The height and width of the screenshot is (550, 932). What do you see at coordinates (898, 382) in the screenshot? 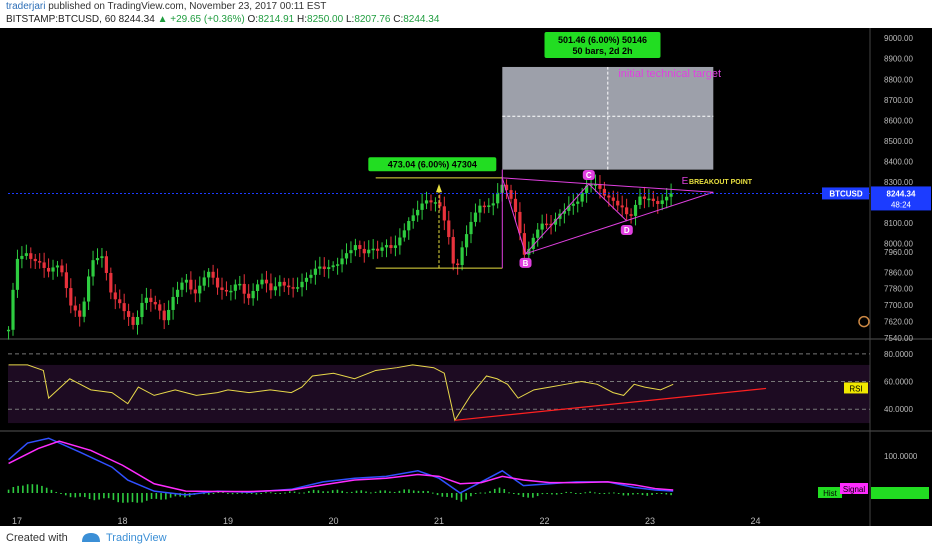
I see `rsi-tick-label: 60.0000` at bounding box center [898, 382].